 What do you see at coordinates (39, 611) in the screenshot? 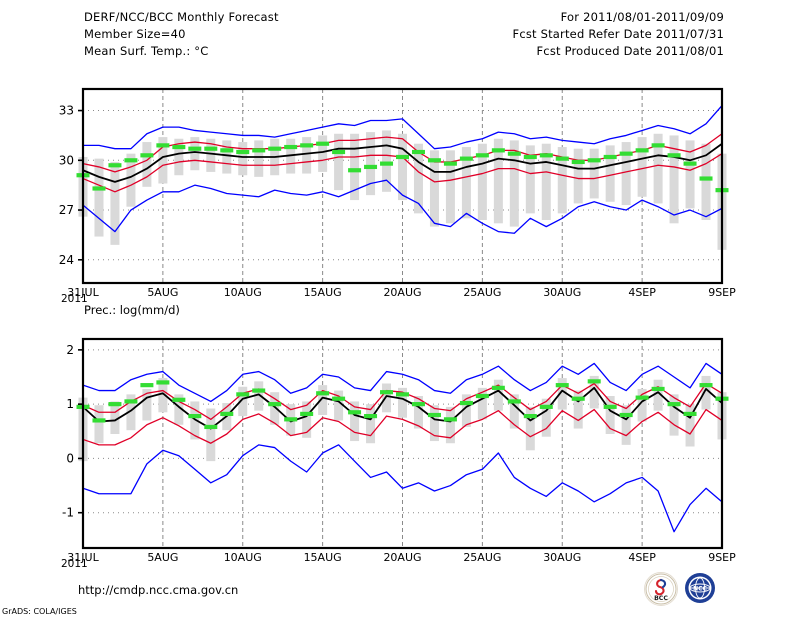
I see `grads-credit: GrADS: COLA/IGES` at bounding box center [39, 611].